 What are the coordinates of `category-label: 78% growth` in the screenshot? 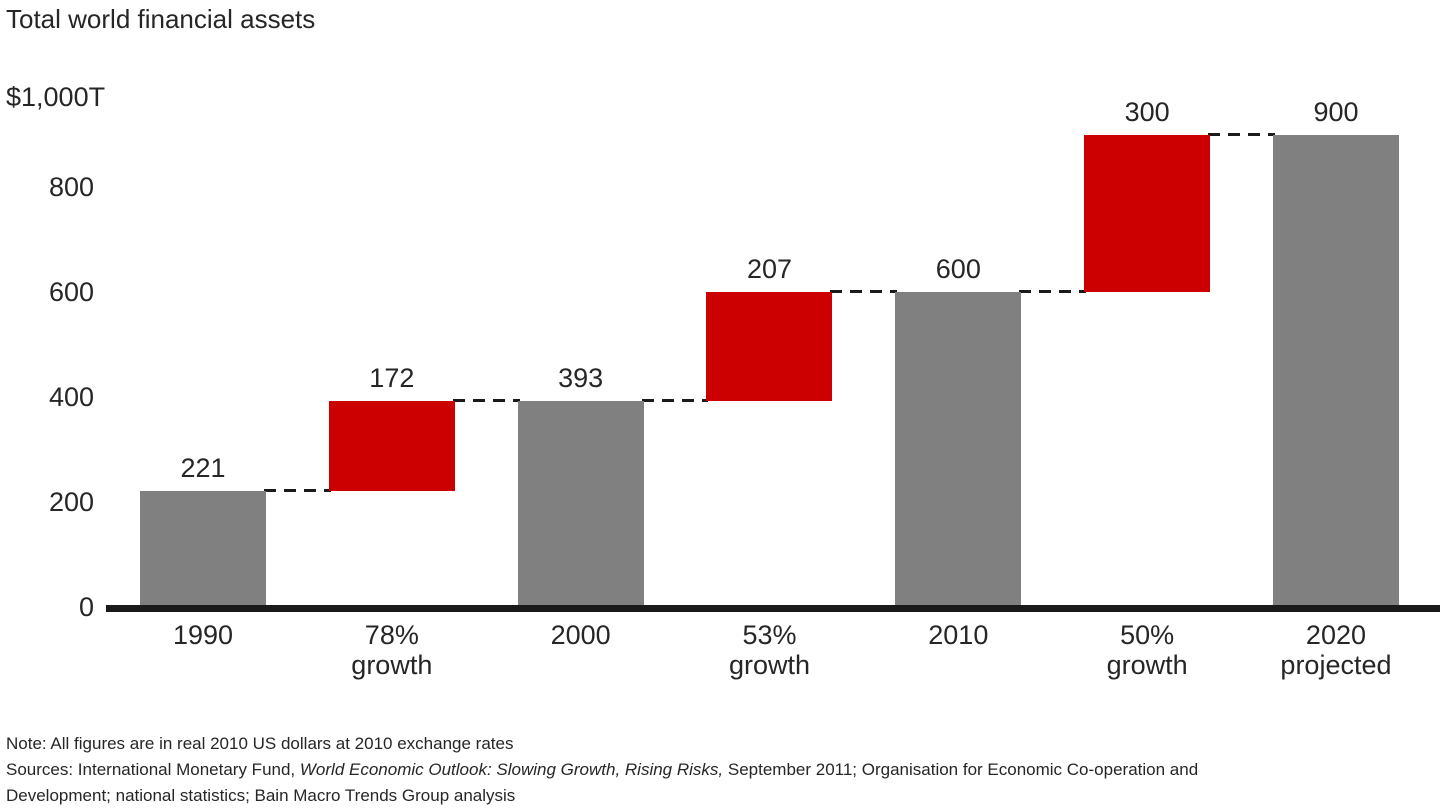 It's located at (392, 650).